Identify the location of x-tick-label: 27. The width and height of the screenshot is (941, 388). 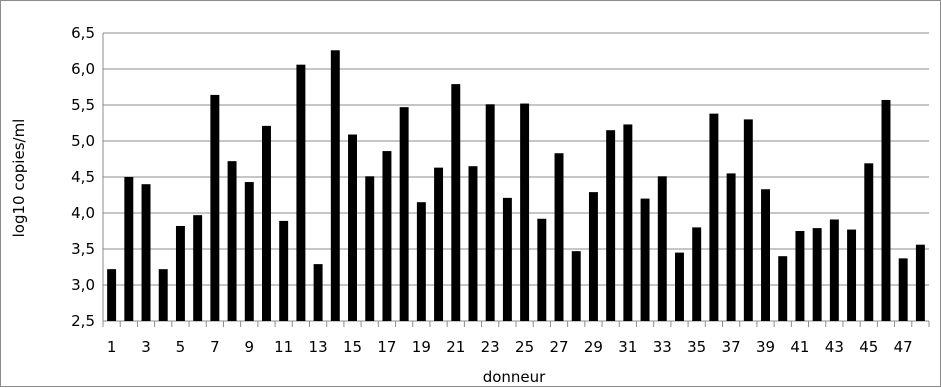
(558, 347).